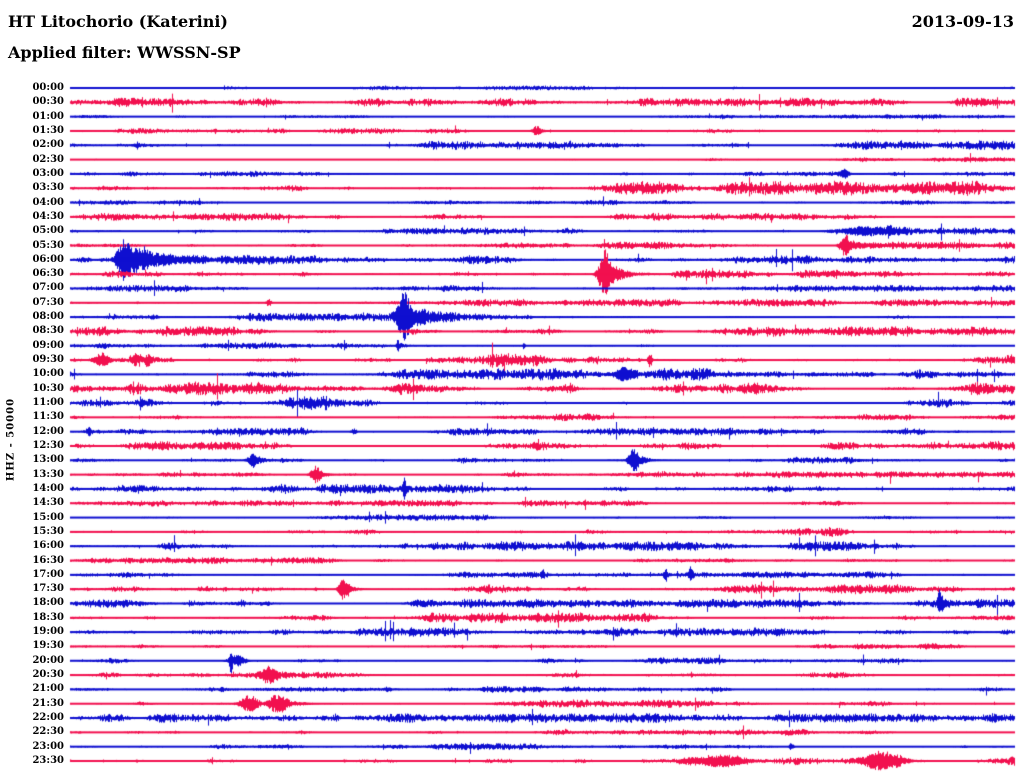 The height and width of the screenshot is (780, 1024). Describe the element at coordinates (48, 188) in the screenshot. I see `trace-time-label: 03:30` at that location.